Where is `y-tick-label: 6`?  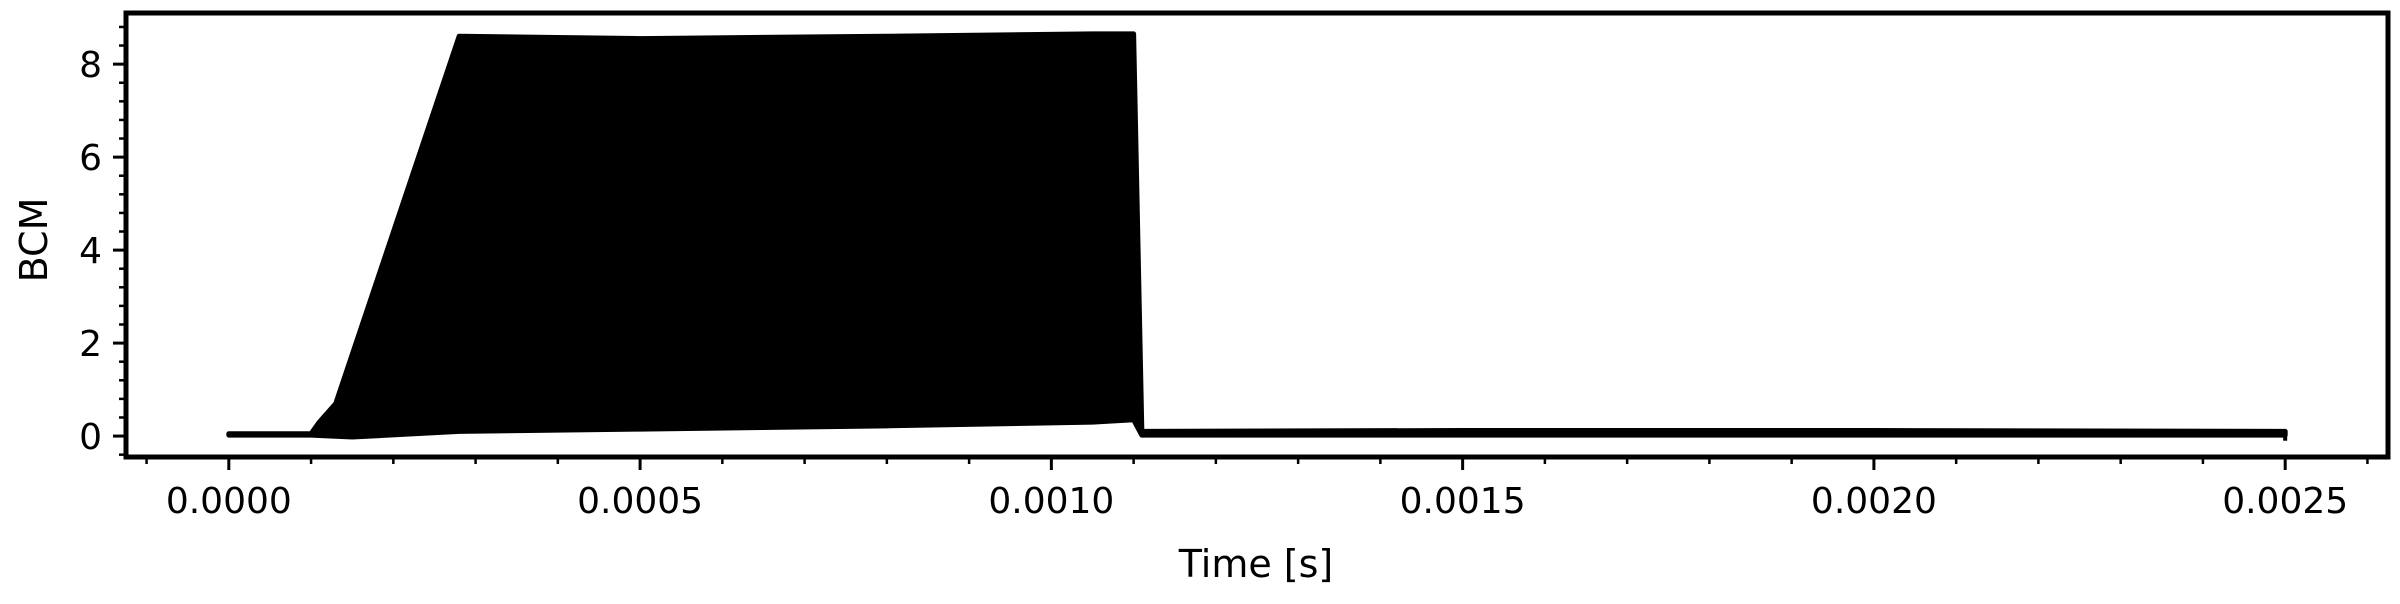
y-tick-label: 6 is located at coordinates (90, 158).